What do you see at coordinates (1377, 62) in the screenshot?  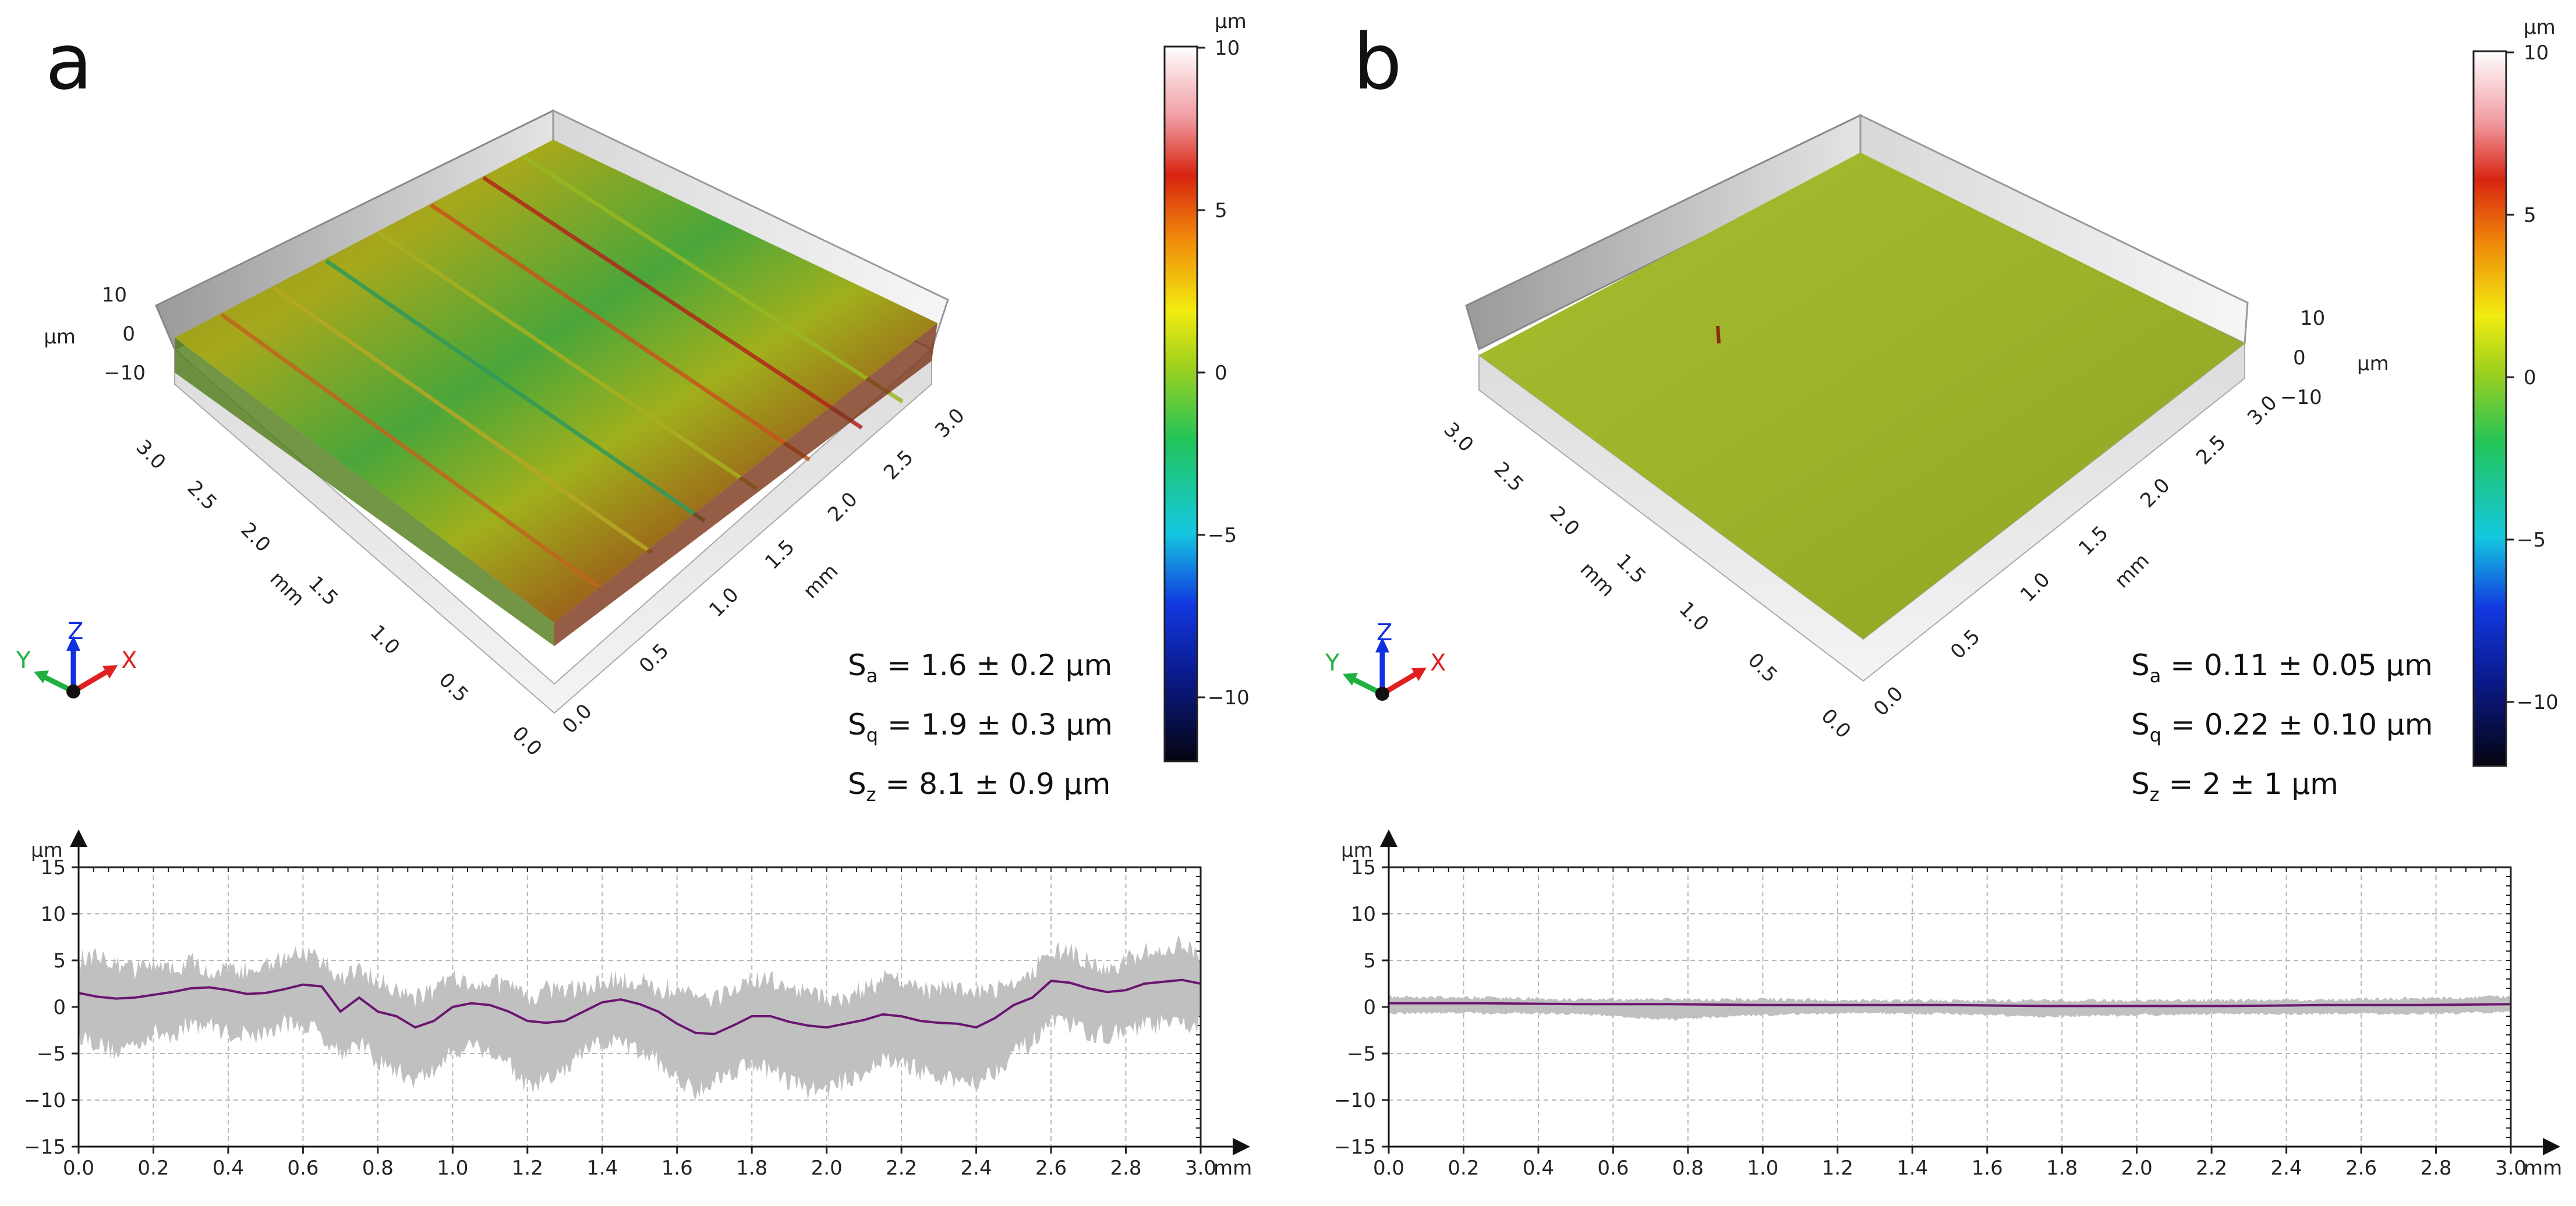 I see `panel-label-b: b` at bounding box center [1377, 62].